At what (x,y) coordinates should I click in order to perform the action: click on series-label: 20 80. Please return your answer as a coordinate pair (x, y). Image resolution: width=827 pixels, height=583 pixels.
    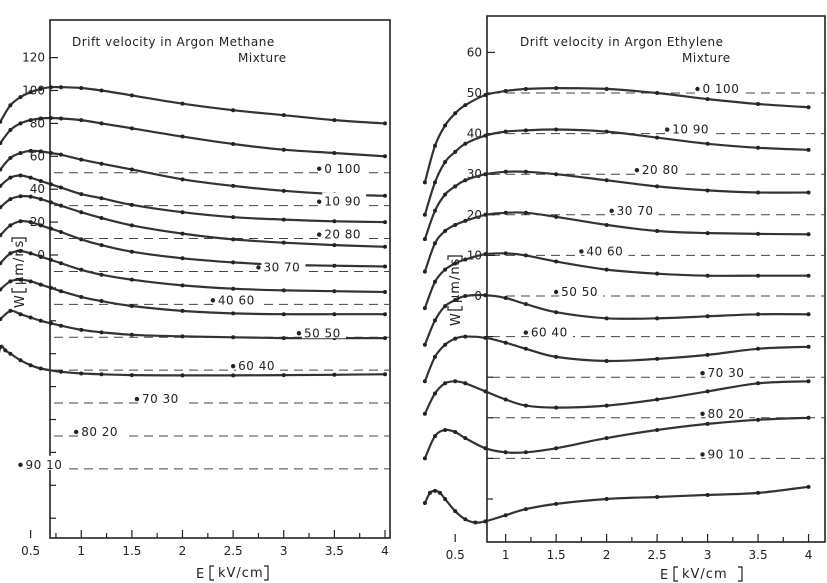
    Looking at the image, I should click on (660, 170).